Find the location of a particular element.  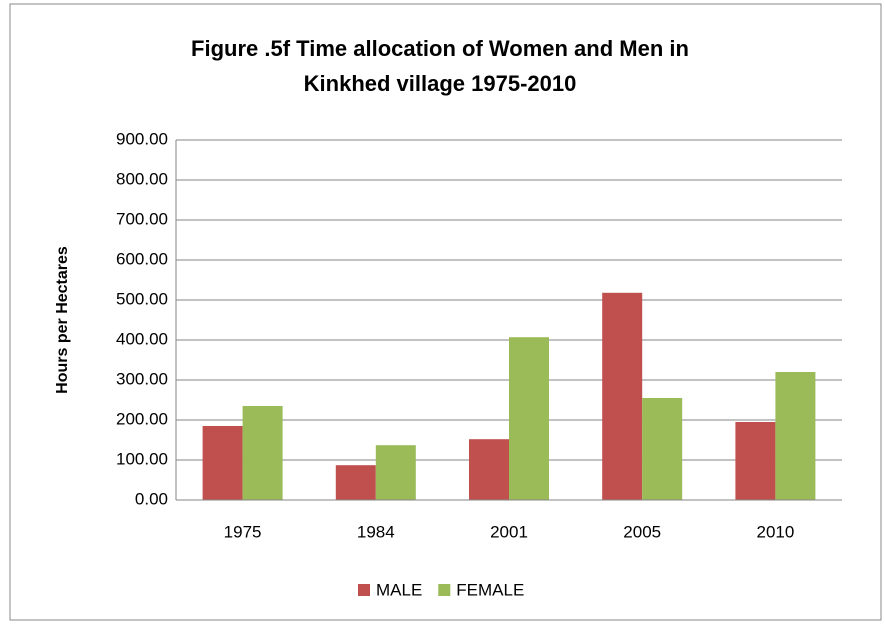

x-tick-label: 2005 is located at coordinates (642, 531).